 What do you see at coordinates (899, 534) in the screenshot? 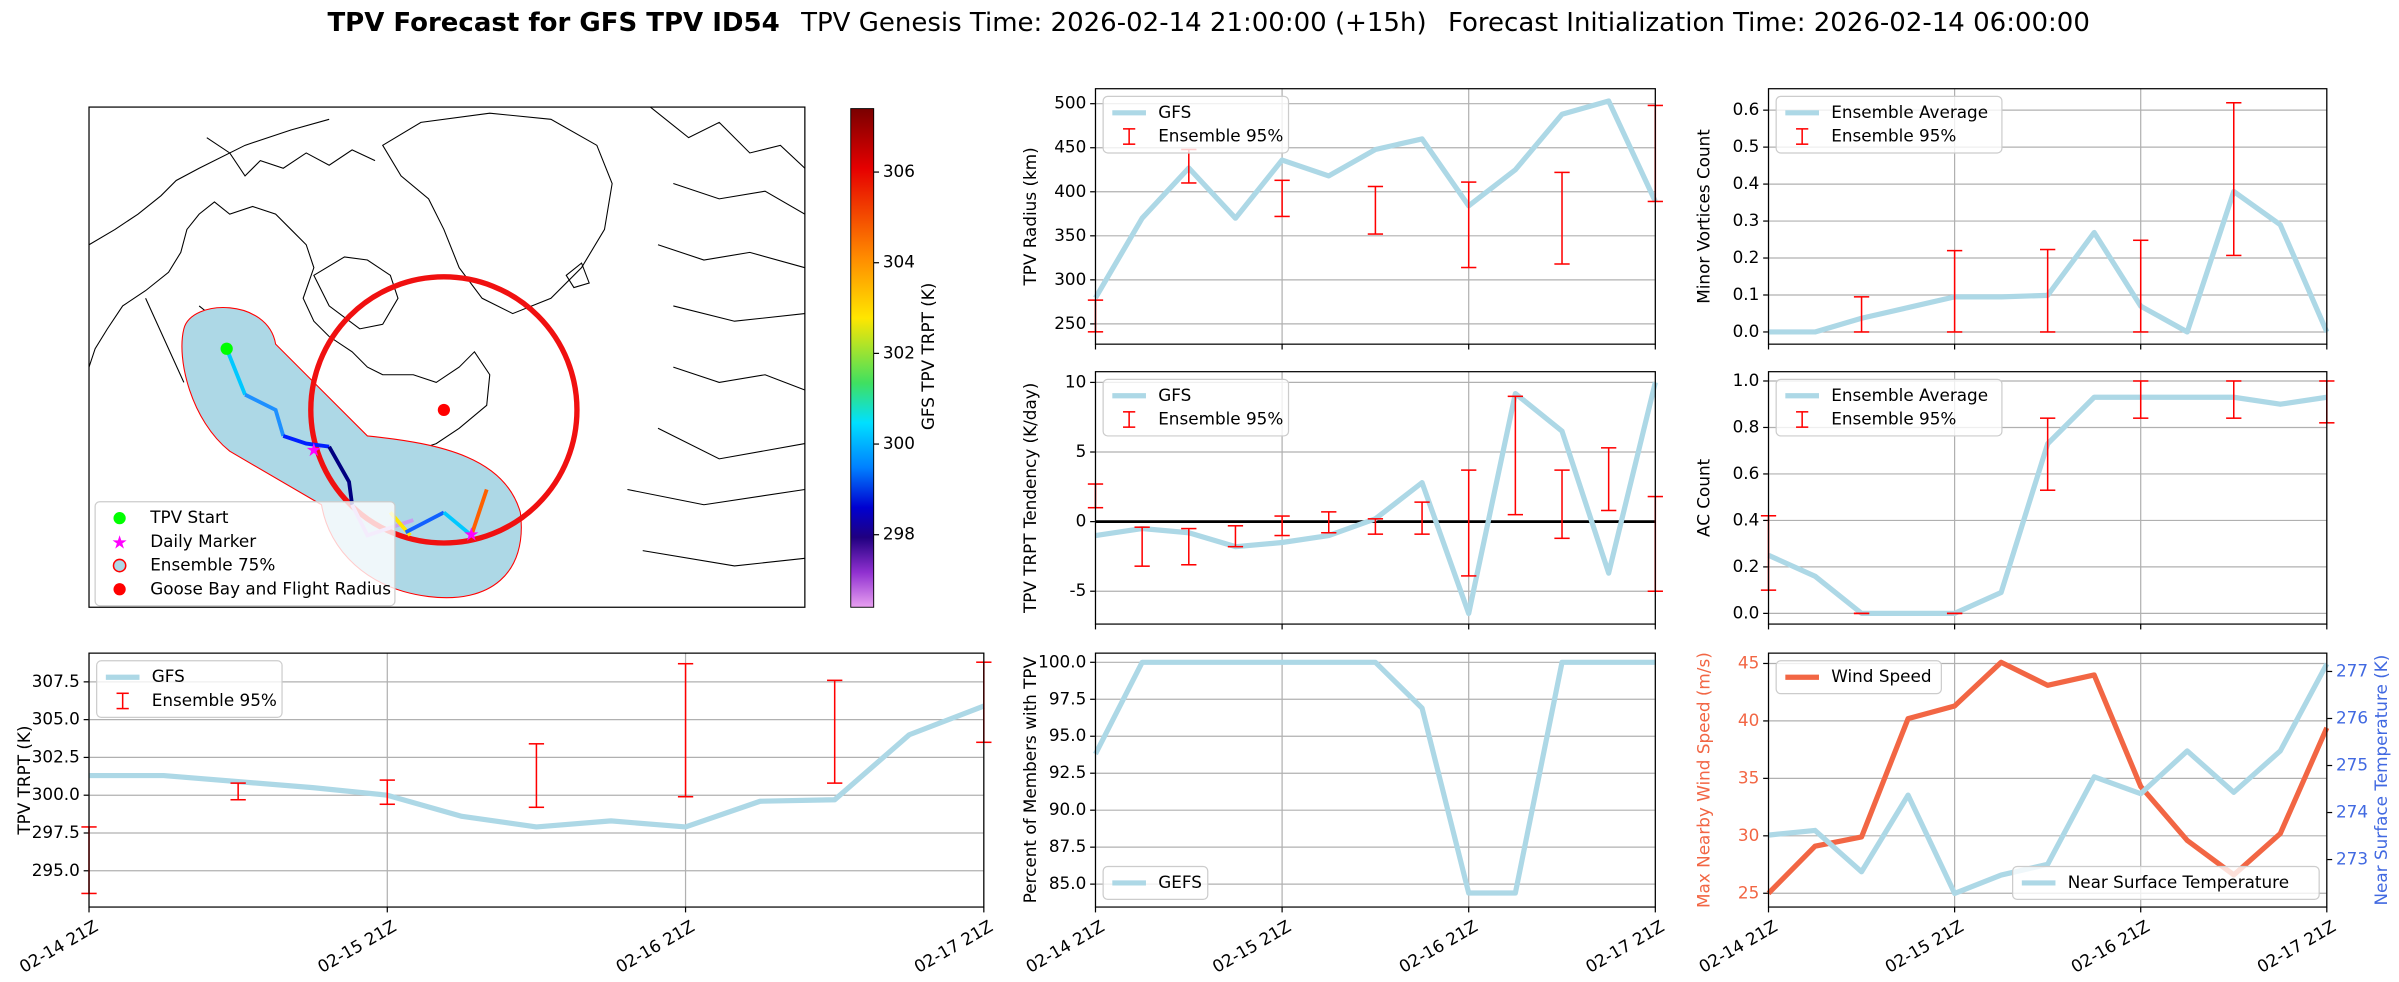
I see `colorbar-tick-label: 298` at bounding box center [899, 534].